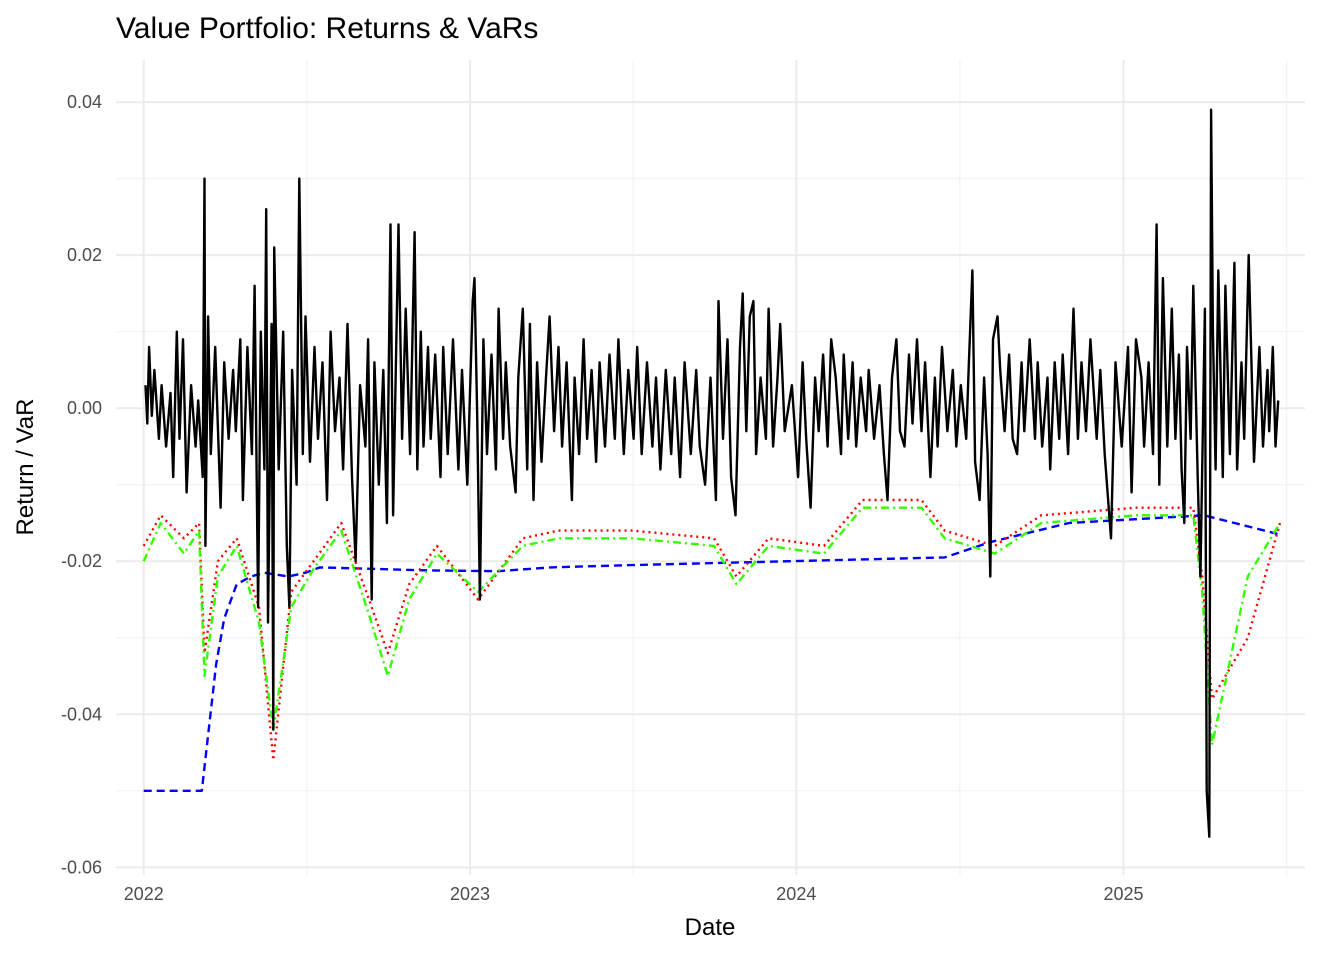 The height and width of the screenshot is (956, 1320). I want to click on y-axis-title: Return / VaR, so click(25, 467).